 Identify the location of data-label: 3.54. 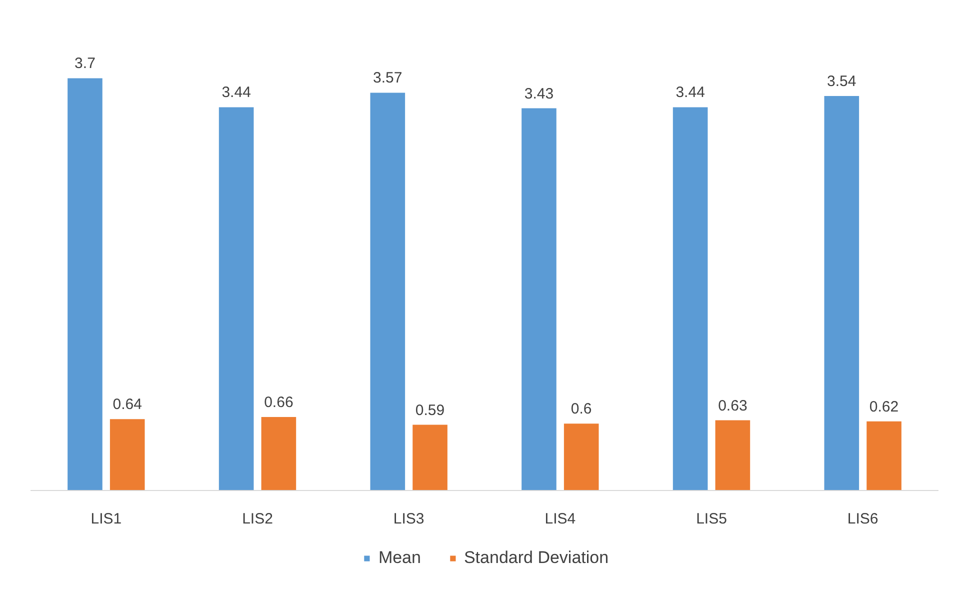
(841, 81).